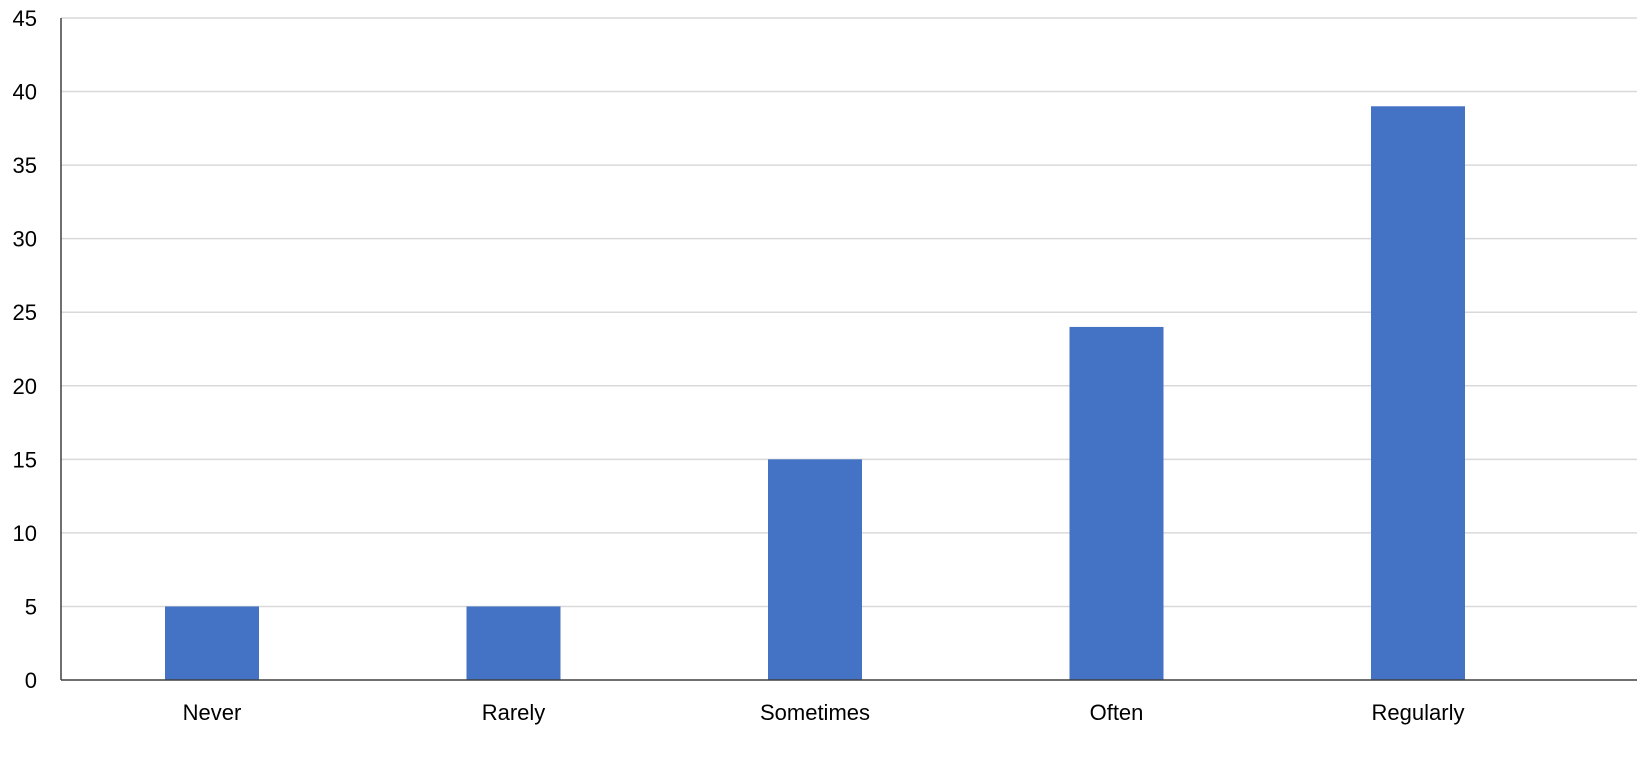  What do you see at coordinates (31, 680) in the screenshot?
I see `y-tick-label: 0` at bounding box center [31, 680].